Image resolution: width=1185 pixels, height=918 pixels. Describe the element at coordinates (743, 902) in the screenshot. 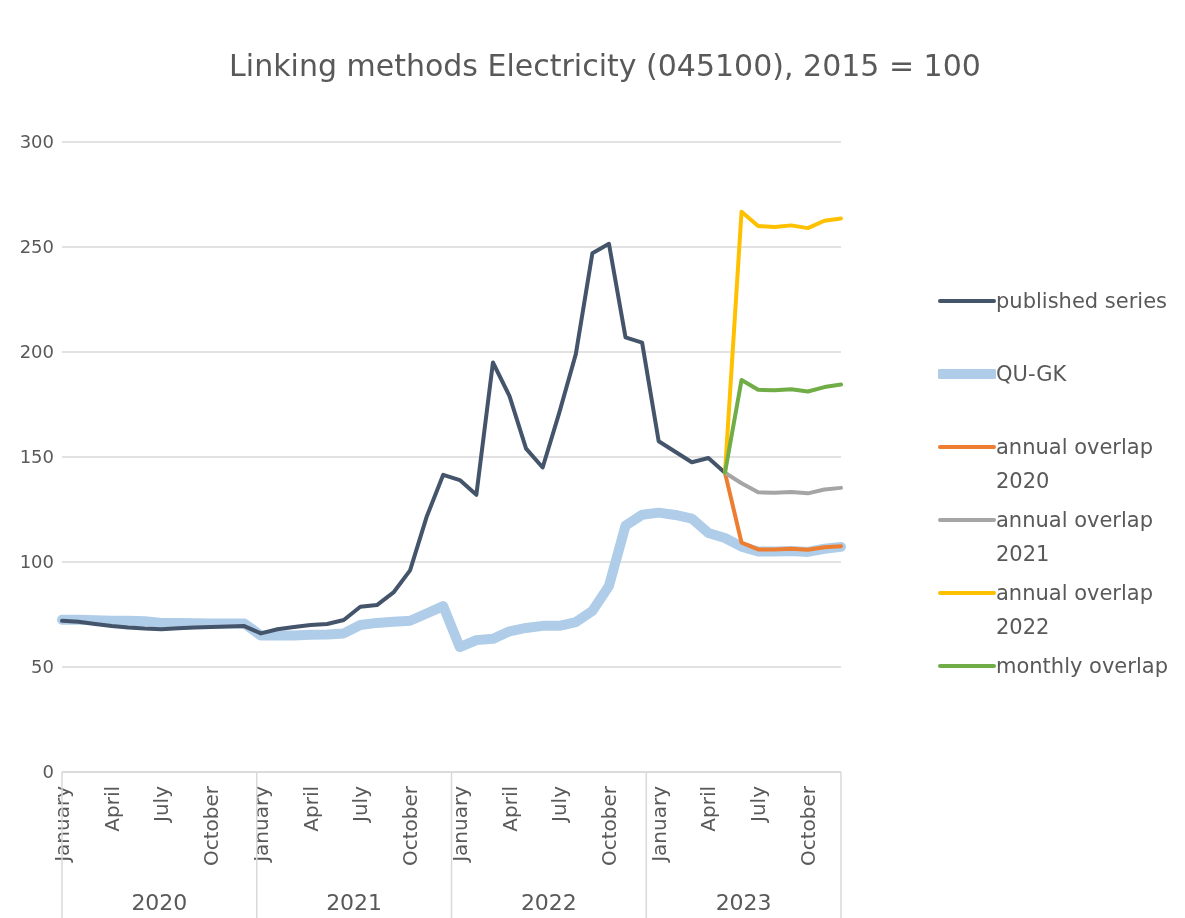

I see `text: 2023` at that location.